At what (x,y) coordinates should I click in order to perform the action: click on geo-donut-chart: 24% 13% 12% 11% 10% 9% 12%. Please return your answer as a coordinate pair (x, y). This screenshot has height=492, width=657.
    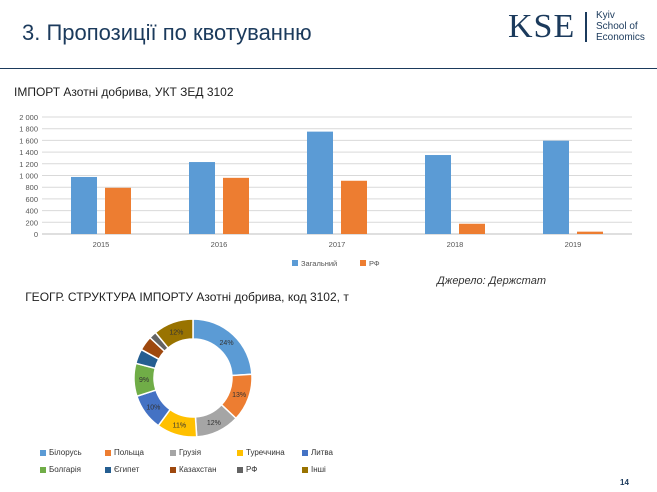
    Looking at the image, I should click on (193, 378).